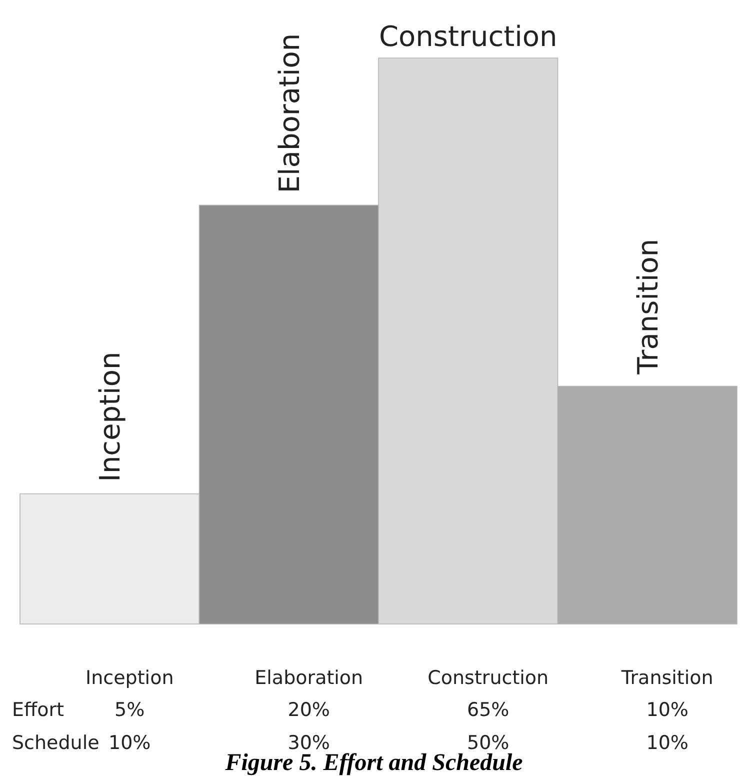 The height and width of the screenshot is (776, 748). What do you see at coordinates (488, 710) in the screenshot?
I see `text: 65%` at bounding box center [488, 710].